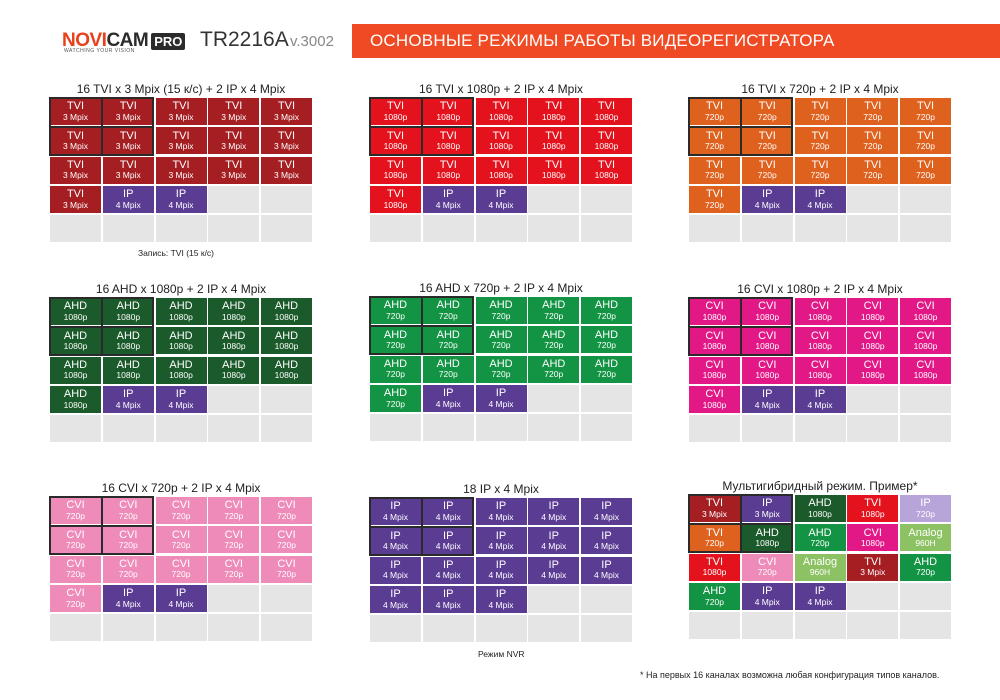 The width and height of the screenshot is (1000, 700). I want to click on logo-pro-badge: PRO, so click(168, 41).